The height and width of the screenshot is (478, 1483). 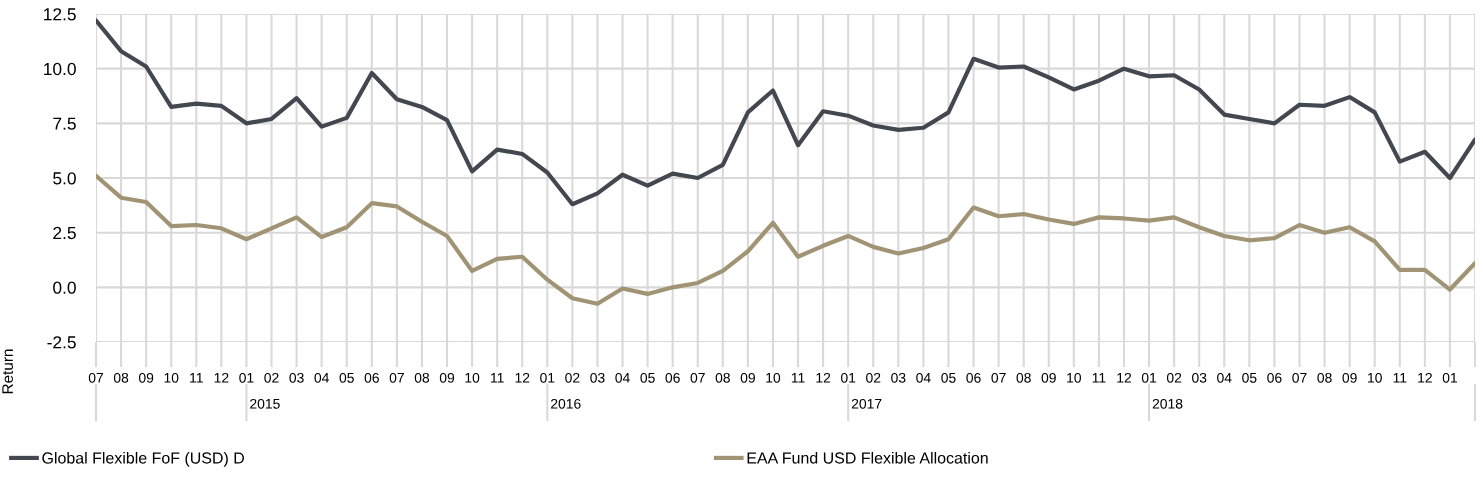 What do you see at coordinates (64, 178) in the screenshot?
I see `y-tick-label: 5.0` at bounding box center [64, 178].